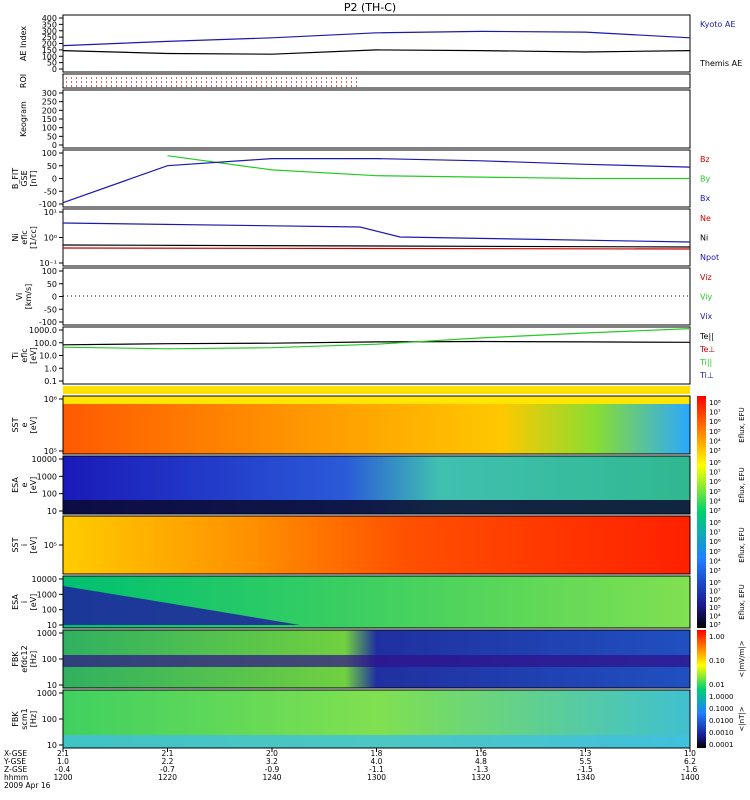 The width and height of the screenshot is (750, 800). What do you see at coordinates (376, 602) in the screenshot?
I see `panel-frame-esa2` at bounding box center [376, 602].